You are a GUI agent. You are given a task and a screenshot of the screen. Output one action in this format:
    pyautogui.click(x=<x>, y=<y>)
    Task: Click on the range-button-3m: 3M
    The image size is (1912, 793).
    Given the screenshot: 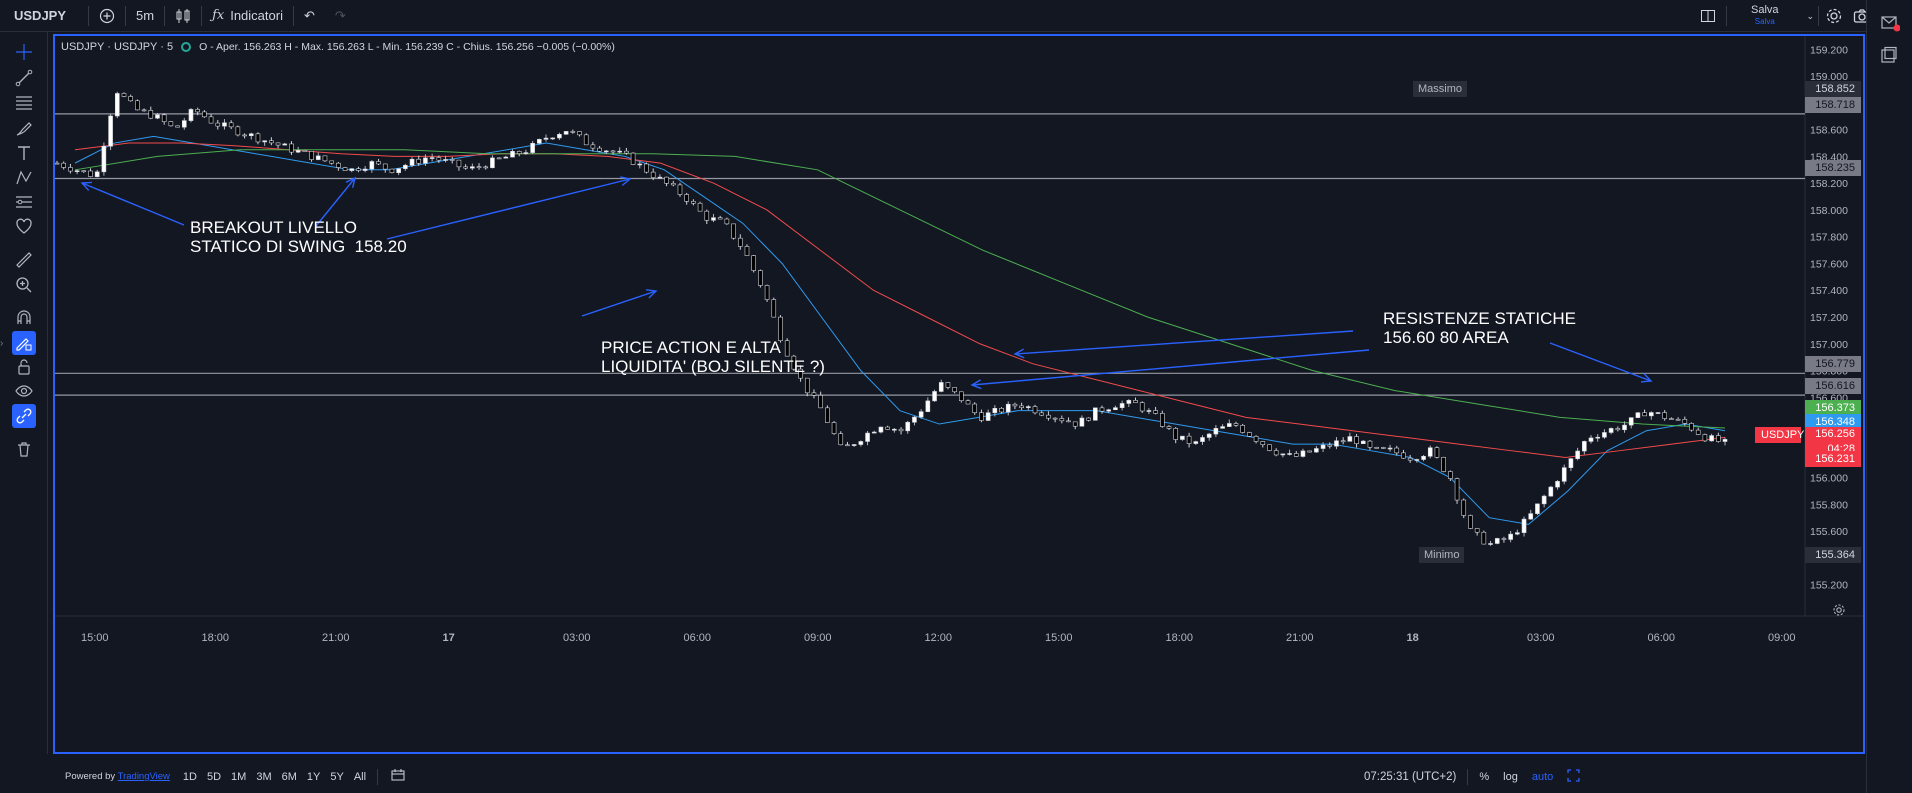 What is the action you would take?
    pyautogui.click(x=264, y=776)
    